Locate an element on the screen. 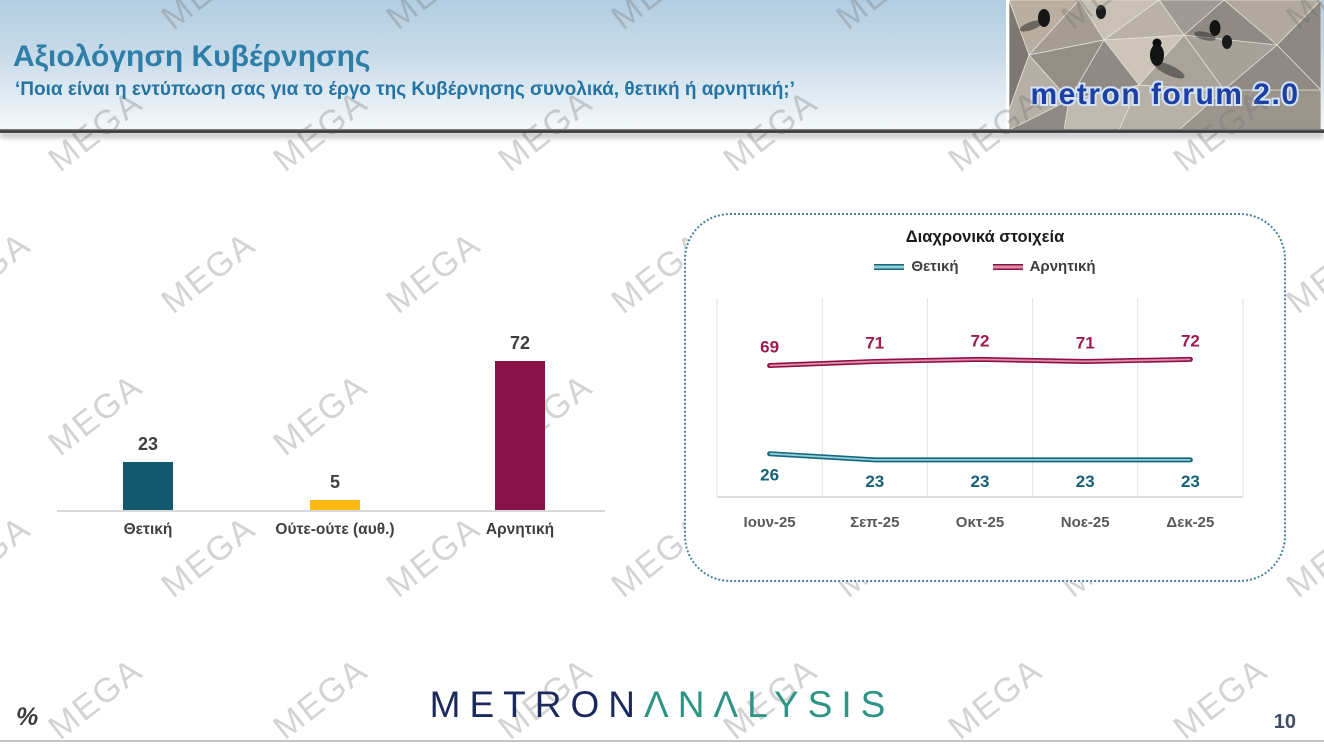  bar-category-label: Θετική is located at coordinates (148, 529).